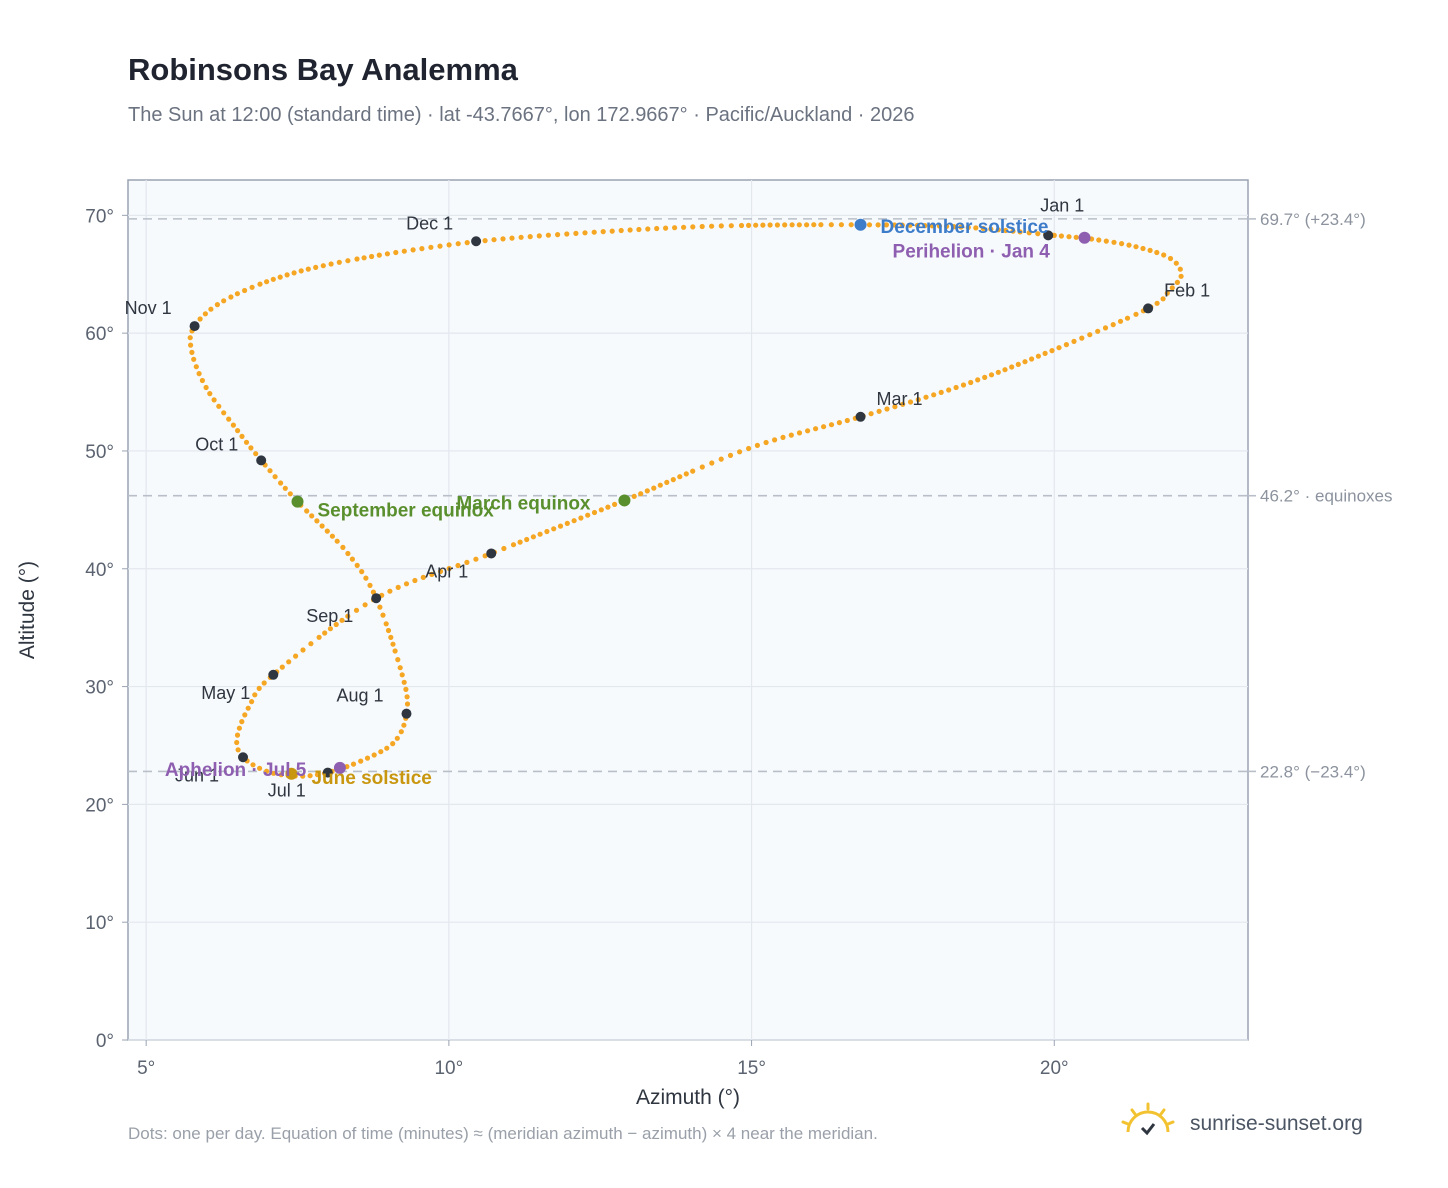  I want to click on month-label: Jan 1, so click(1062, 205).